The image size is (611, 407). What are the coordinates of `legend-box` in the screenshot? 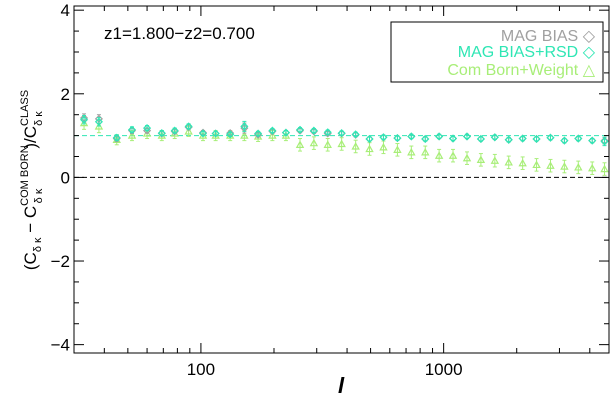 It's located at (497, 52).